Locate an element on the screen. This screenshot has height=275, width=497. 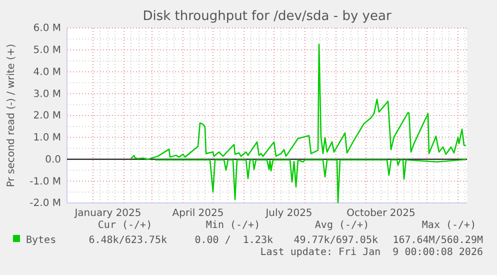
y-tick-label: 2.0 M is located at coordinates (47, 116).